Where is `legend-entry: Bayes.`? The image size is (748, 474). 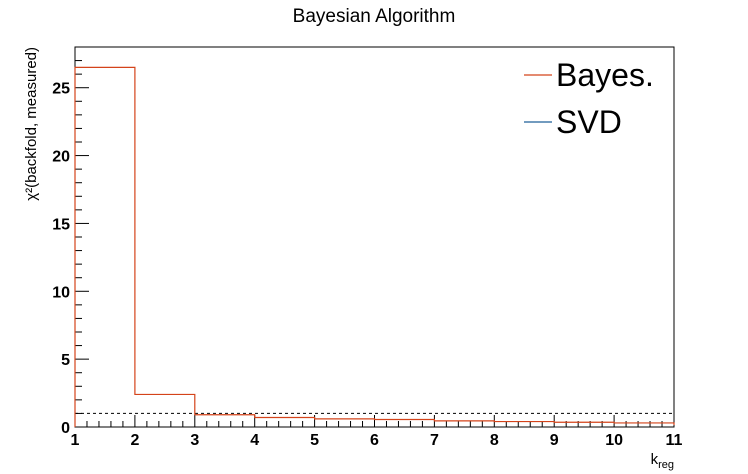
legend-entry: Bayes. is located at coordinates (605, 75).